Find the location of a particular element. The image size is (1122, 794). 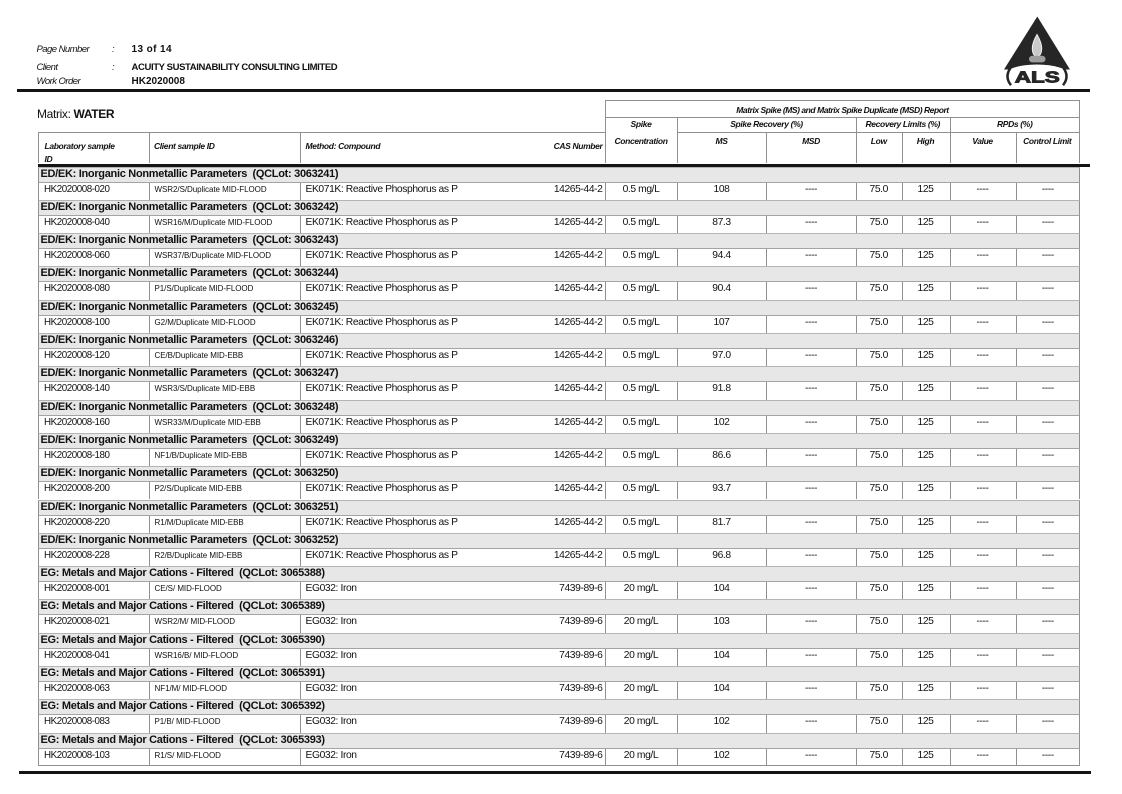

svg-text: ALS is located at coordinates (1037, 77).